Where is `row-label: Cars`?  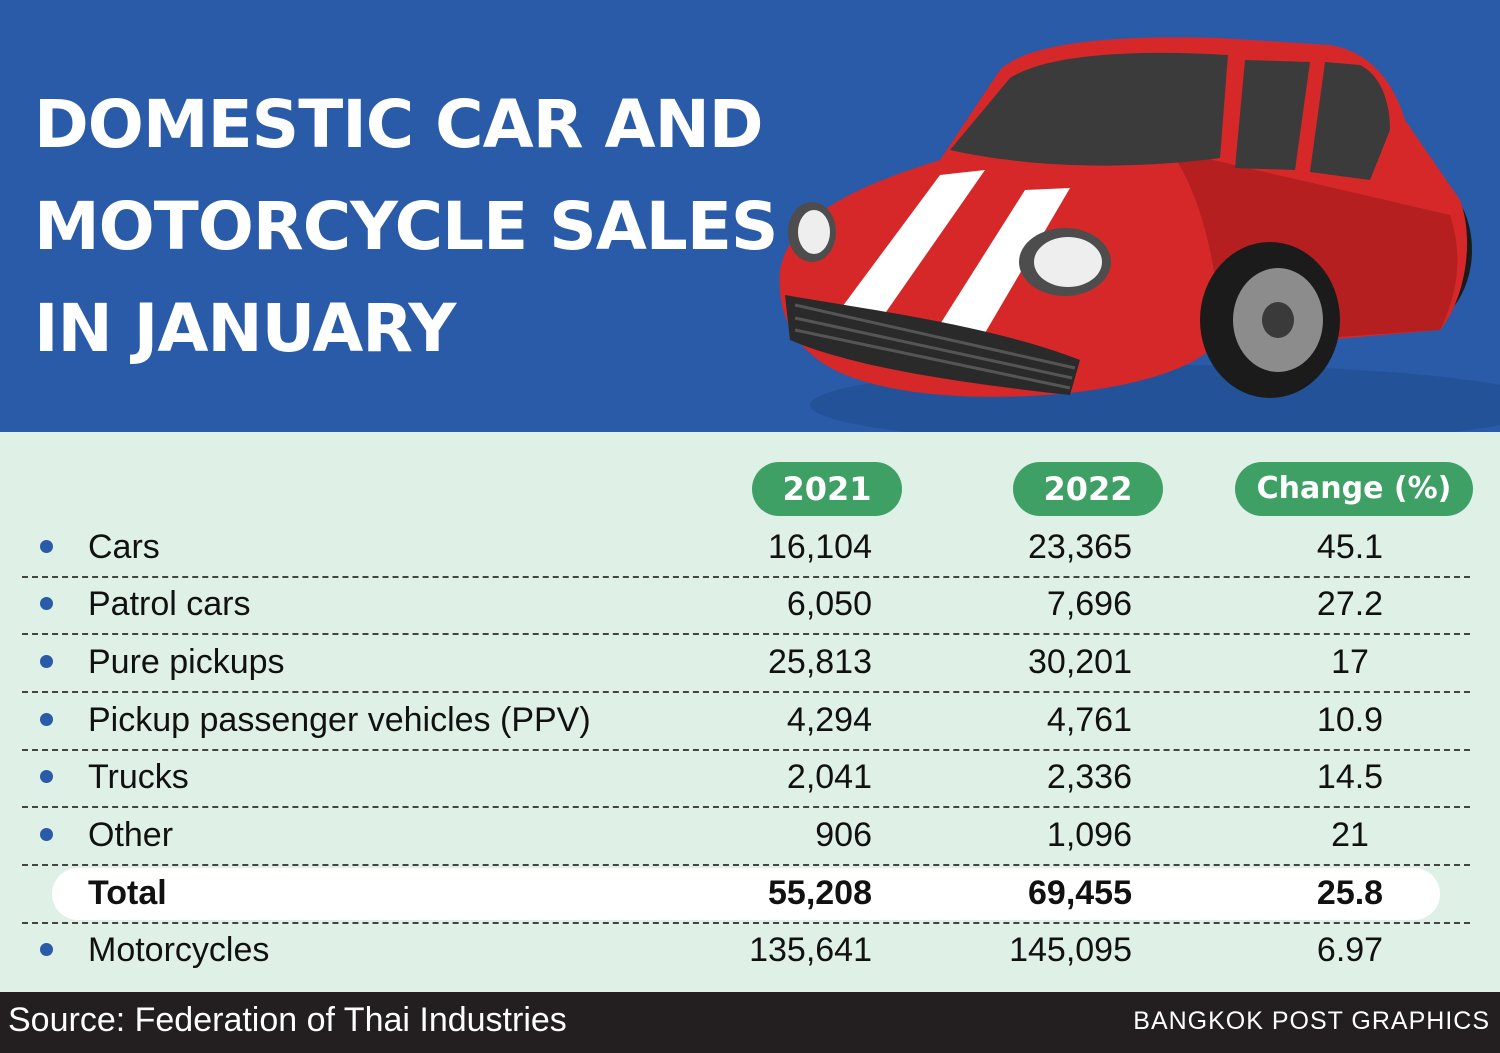 row-label: Cars is located at coordinates (124, 547).